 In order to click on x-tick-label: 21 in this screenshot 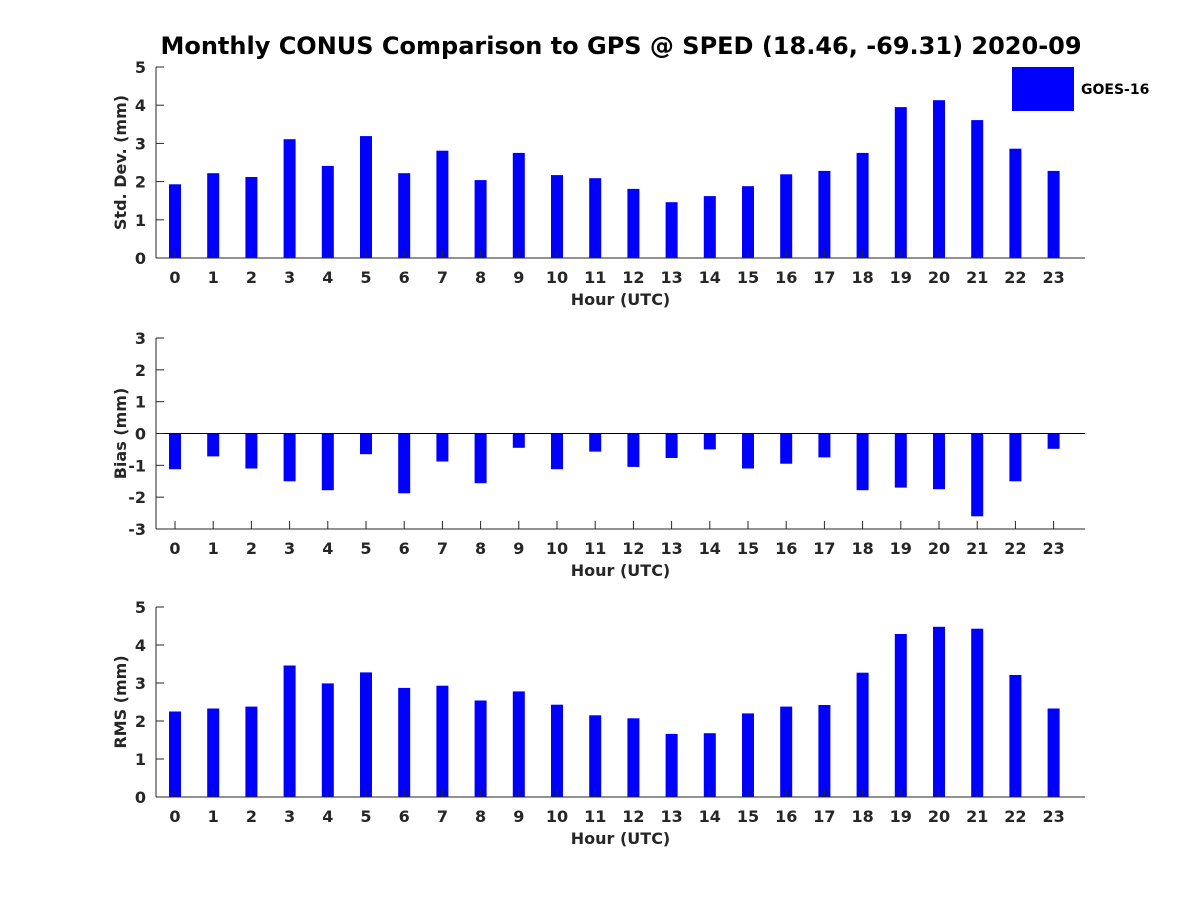, I will do `click(977, 277)`.